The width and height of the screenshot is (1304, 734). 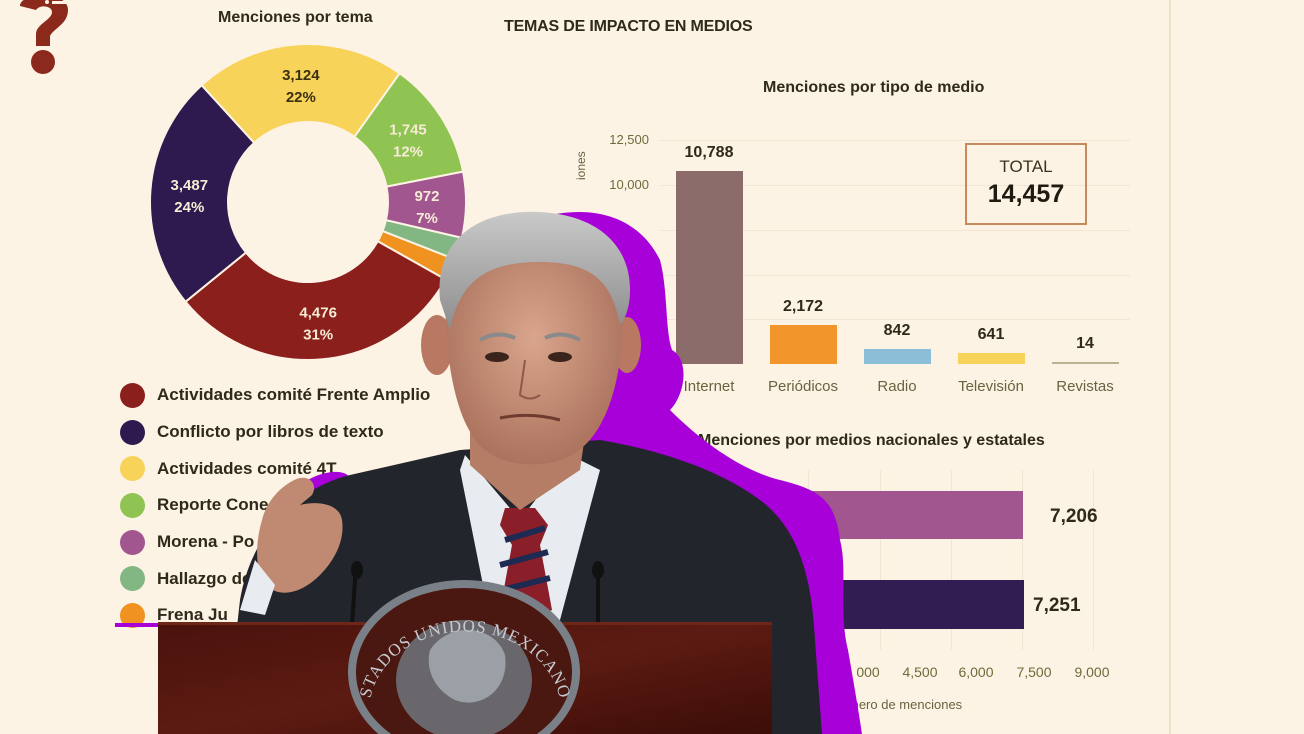 What do you see at coordinates (1034, 672) in the screenshot?
I see `x-tick: 7,500` at bounding box center [1034, 672].